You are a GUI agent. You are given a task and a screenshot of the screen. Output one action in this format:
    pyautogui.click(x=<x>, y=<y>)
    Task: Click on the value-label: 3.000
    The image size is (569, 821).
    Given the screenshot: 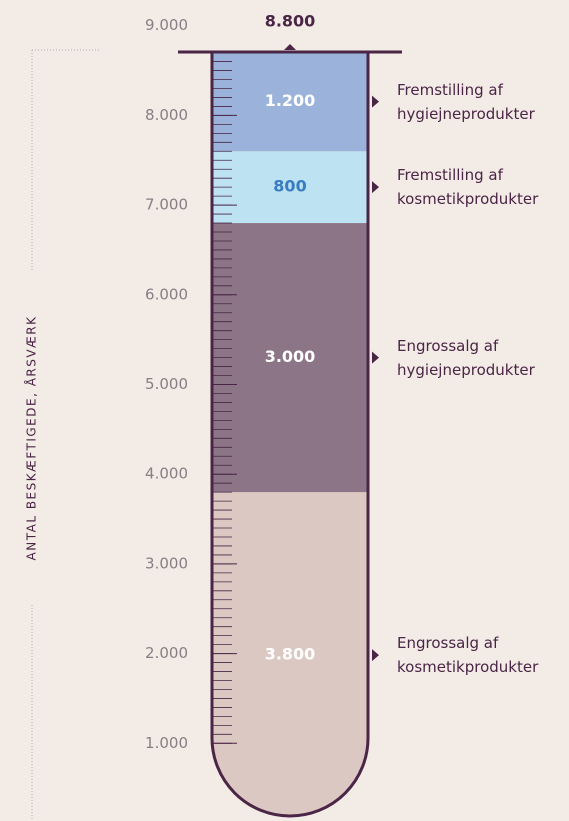 What is the action you would take?
    pyautogui.click(x=290, y=356)
    